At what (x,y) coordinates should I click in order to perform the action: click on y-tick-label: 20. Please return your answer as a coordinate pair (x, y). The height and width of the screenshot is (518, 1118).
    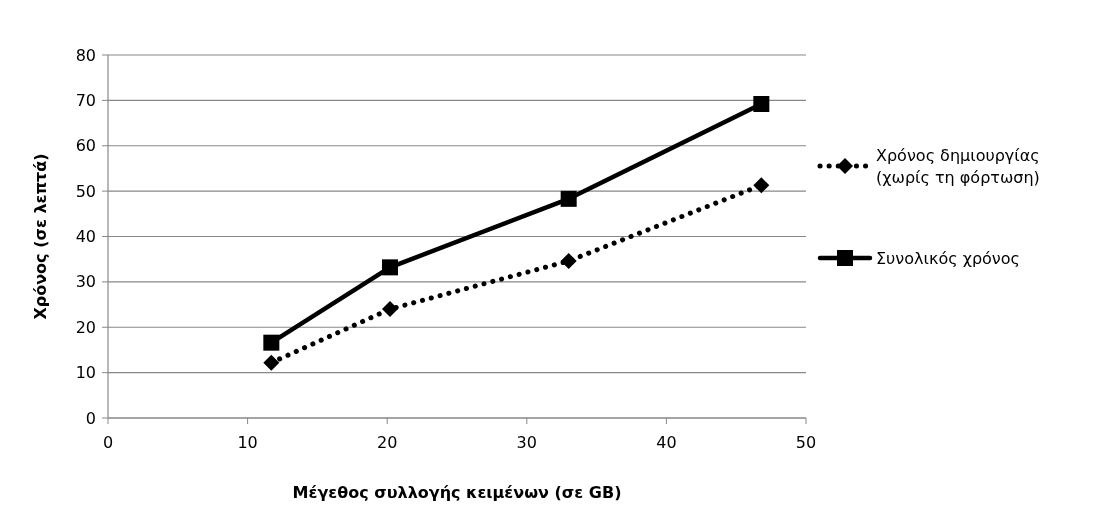
    Looking at the image, I should click on (85, 327).